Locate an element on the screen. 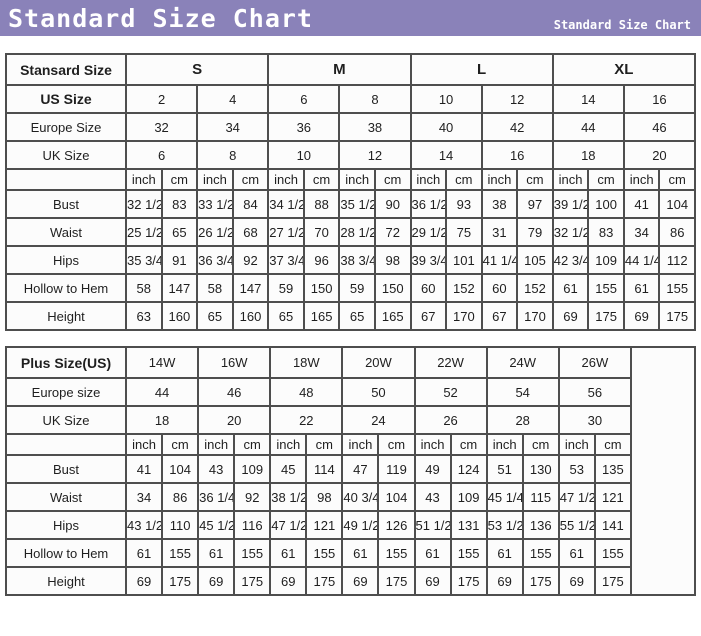  unit-row-spacer is located at coordinates (66, 179).